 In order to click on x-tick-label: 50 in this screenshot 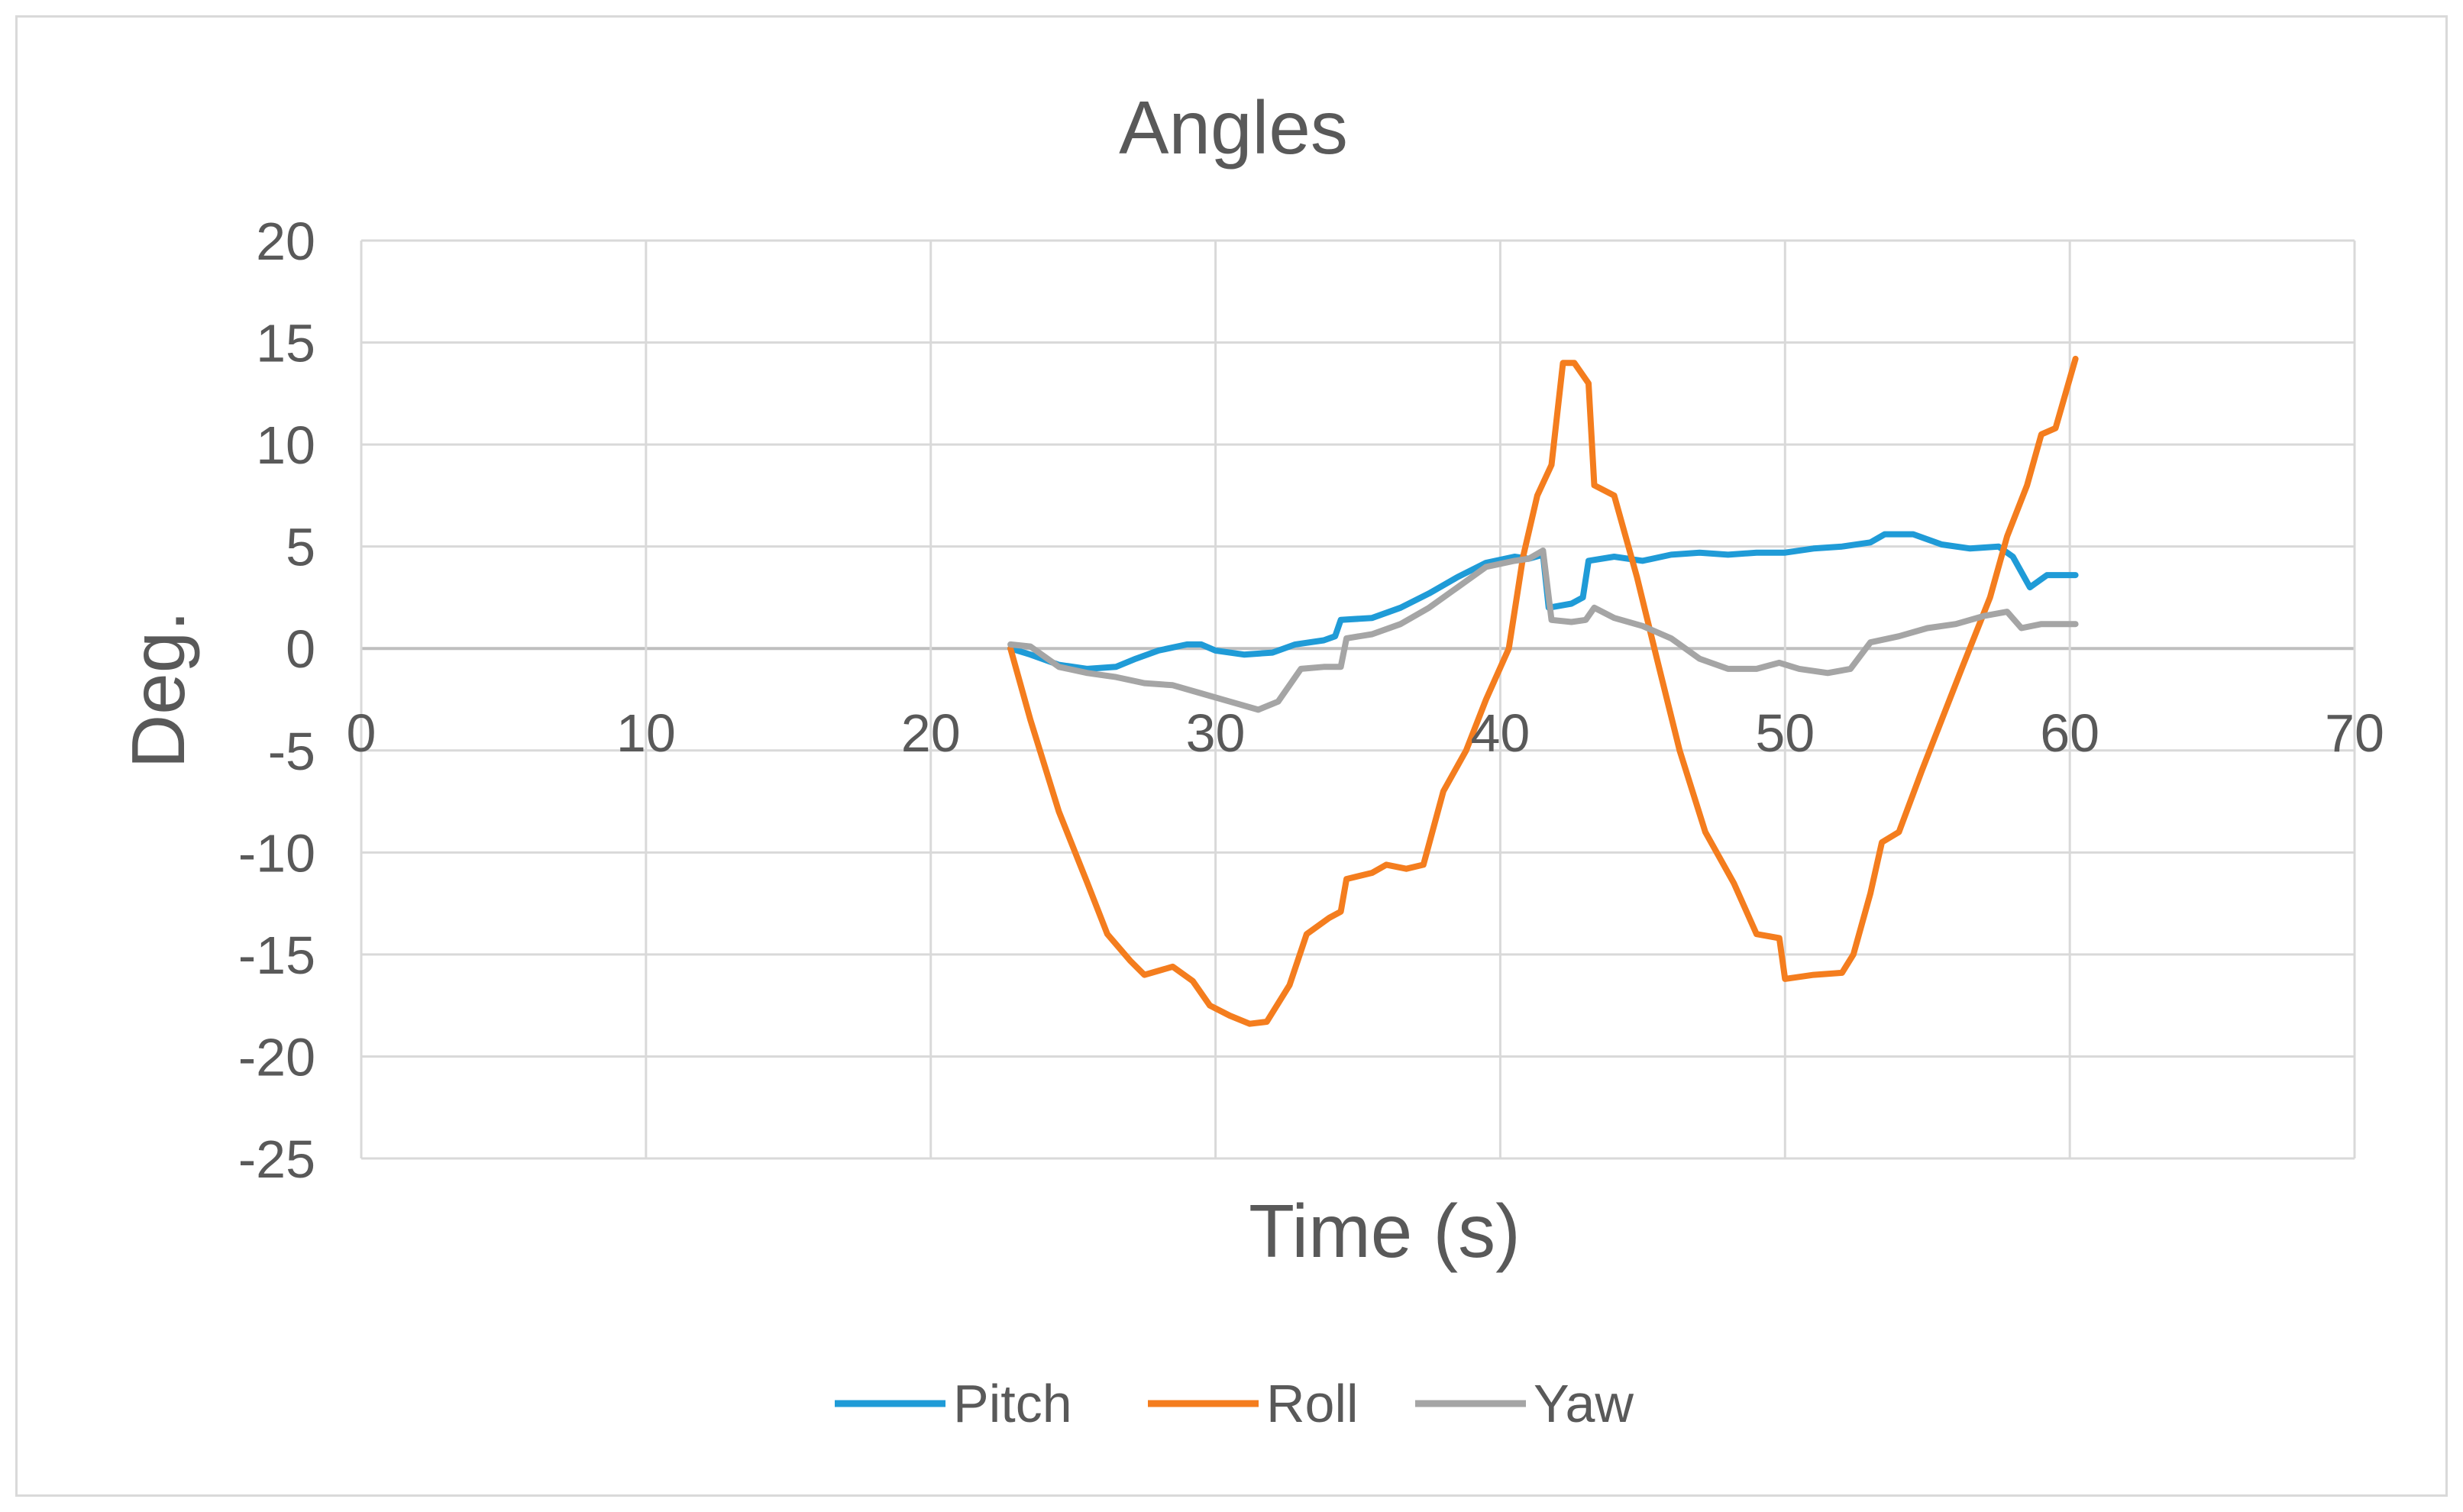, I will do `click(1785, 733)`.